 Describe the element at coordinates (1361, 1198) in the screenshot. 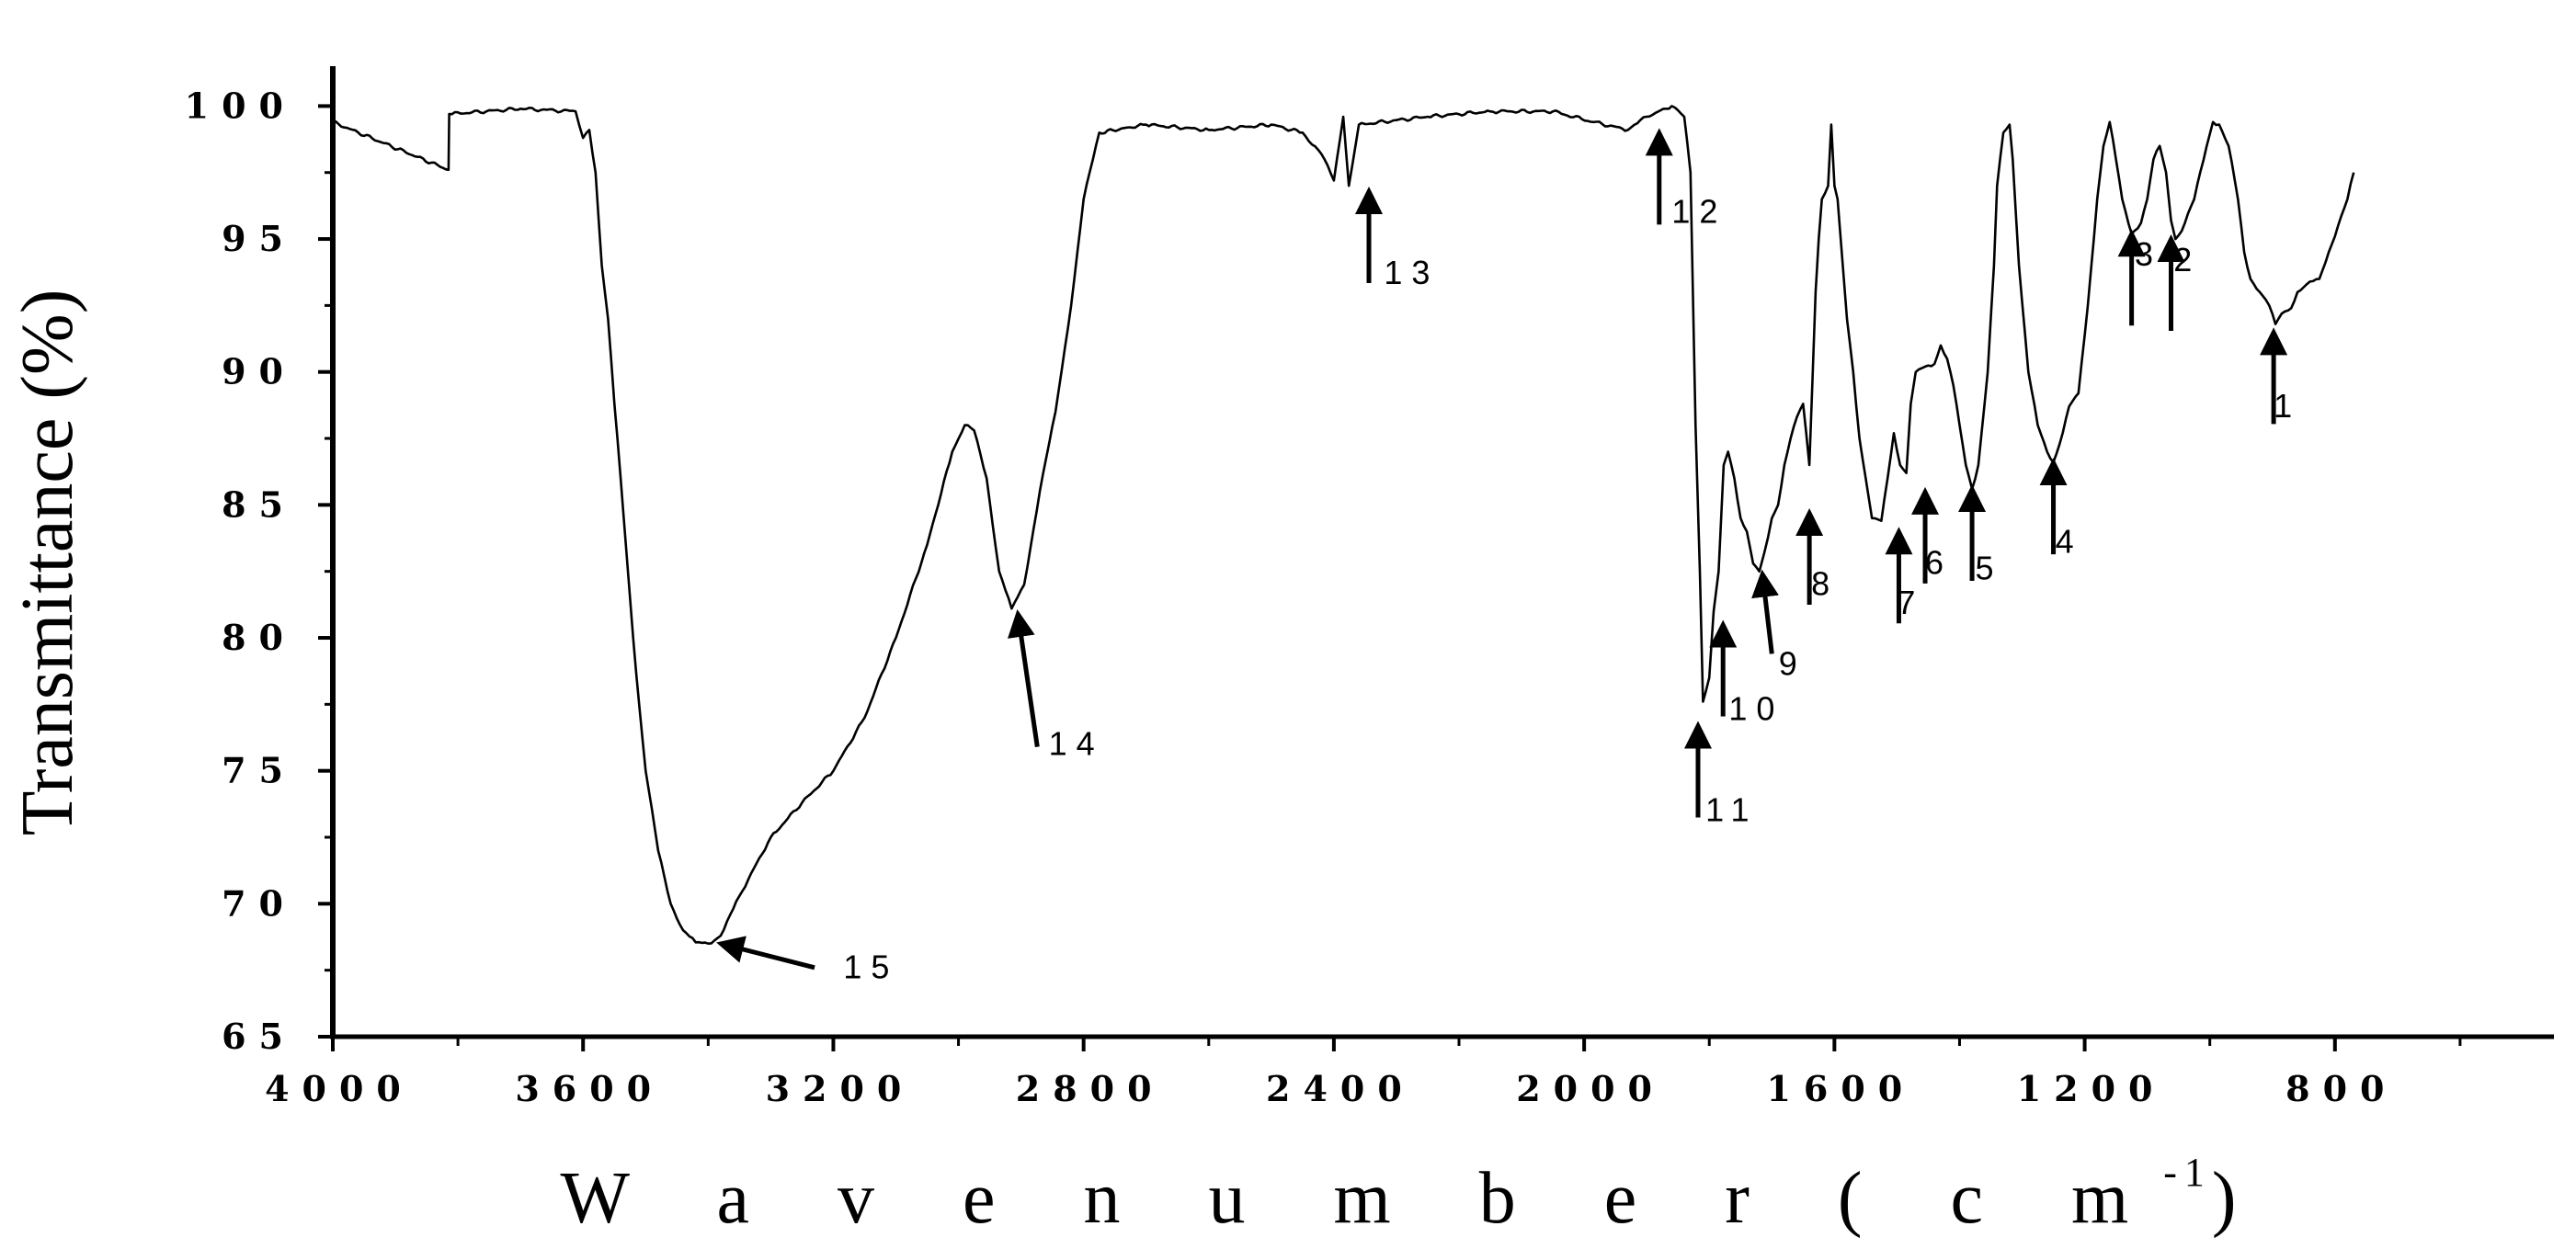

I see `x-axis-title-main: W a v e n u m b e r ( c m` at that location.